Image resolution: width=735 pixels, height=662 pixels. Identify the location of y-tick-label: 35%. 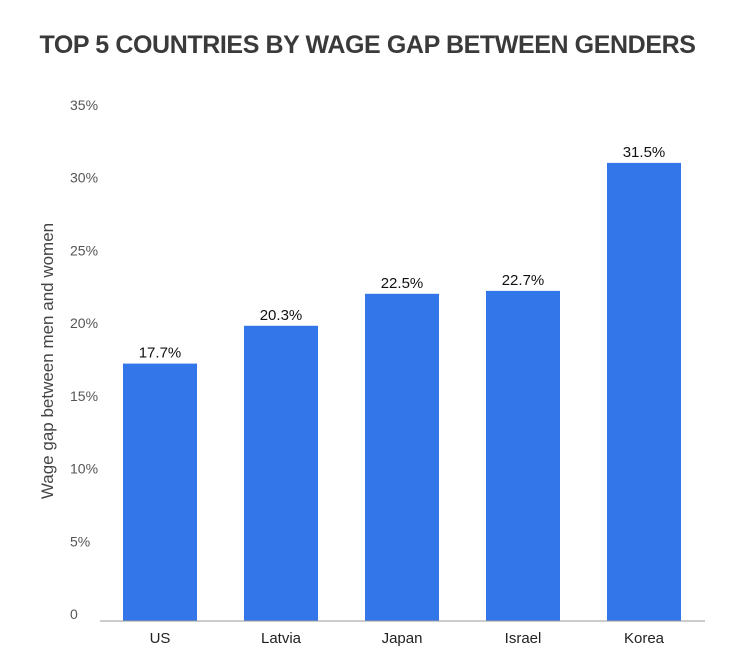
(84, 105).